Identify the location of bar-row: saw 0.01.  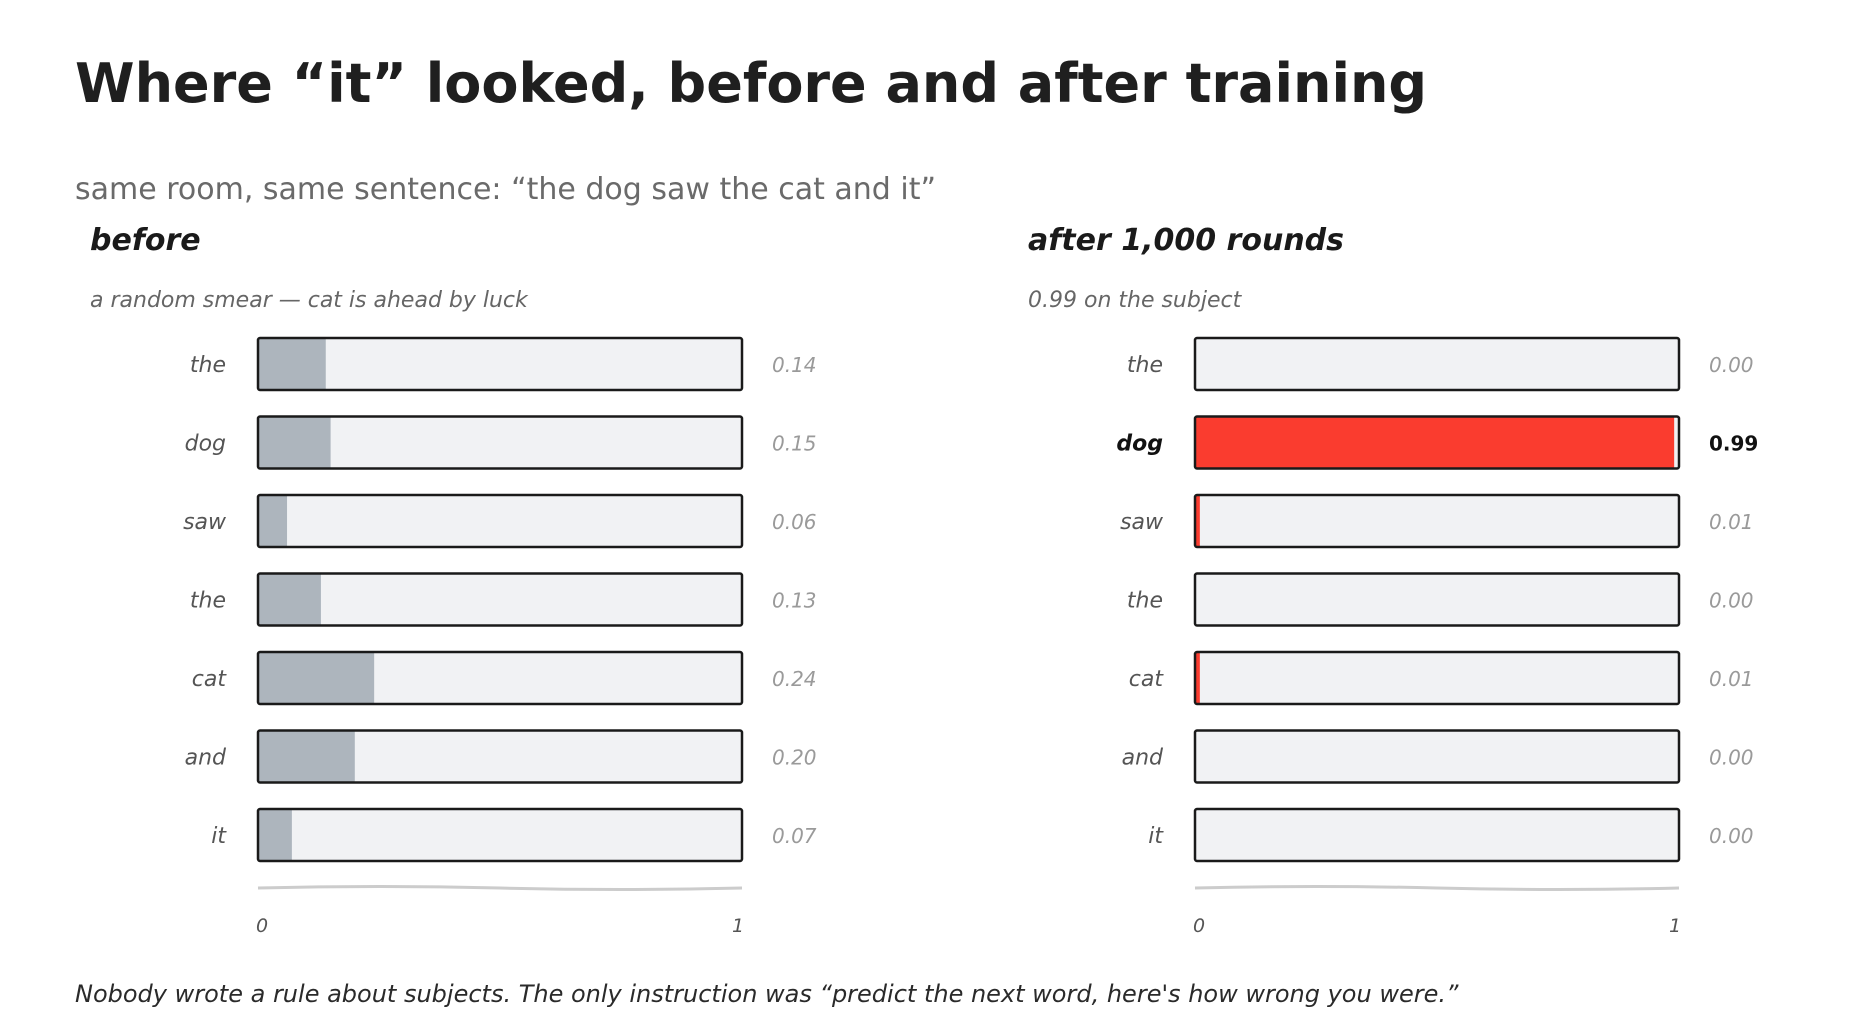
(1437, 521).